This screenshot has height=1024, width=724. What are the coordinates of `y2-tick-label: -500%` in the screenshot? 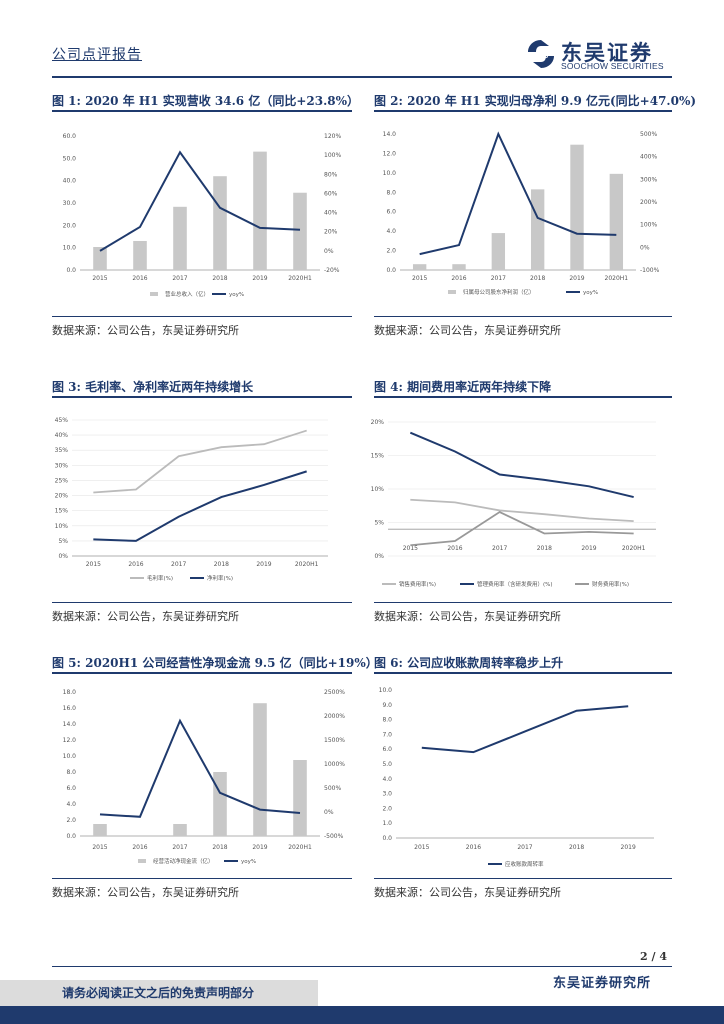 It's located at (334, 836).